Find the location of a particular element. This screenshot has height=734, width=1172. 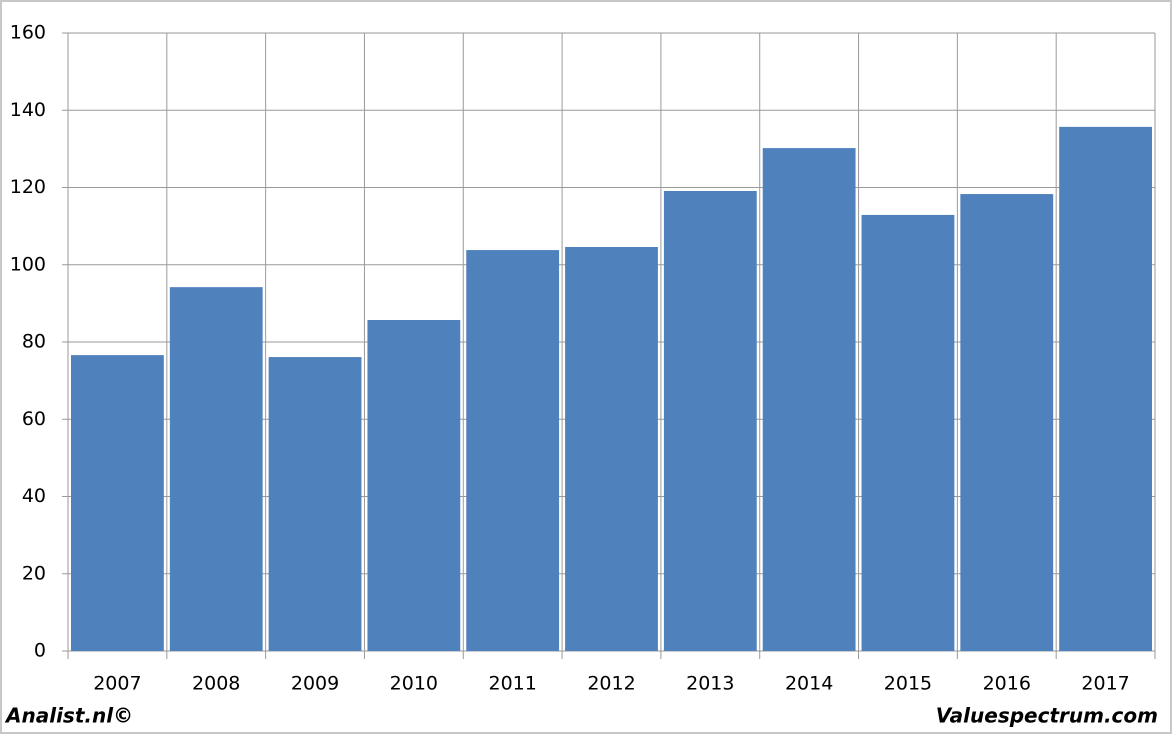

y-tick-label: 100 is located at coordinates (28, 264).